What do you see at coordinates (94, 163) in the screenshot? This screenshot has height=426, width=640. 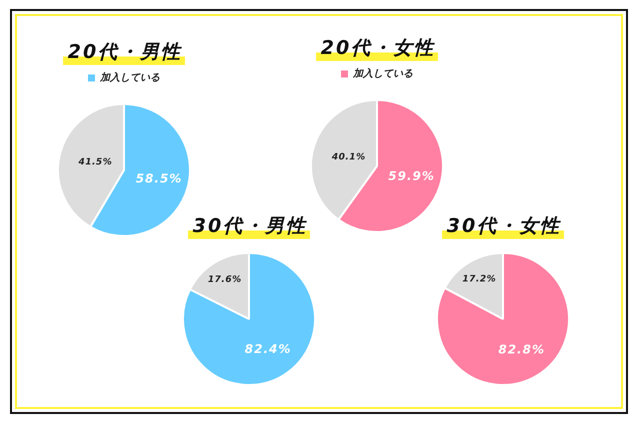 I see `data-label: 41.5%` at bounding box center [94, 163].